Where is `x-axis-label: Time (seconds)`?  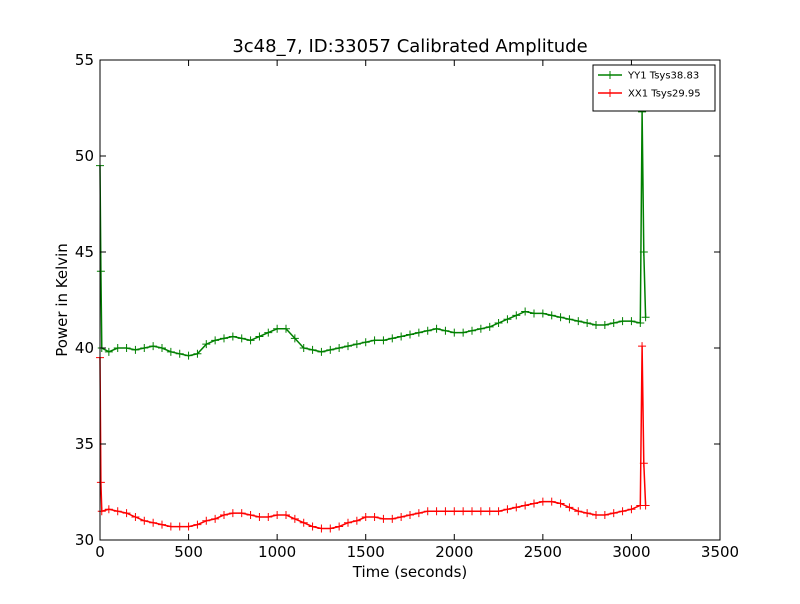
x-axis-label: Time (seconds) is located at coordinates (410, 572).